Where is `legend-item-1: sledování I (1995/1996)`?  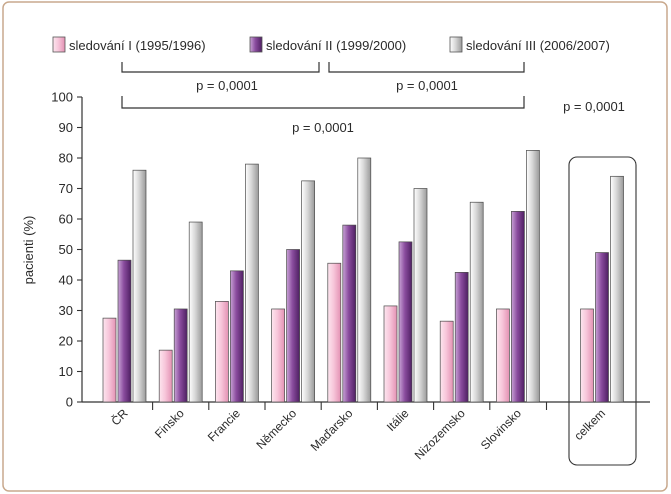
legend-item-1: sledování I (1995/1996) is located at coordinates (129, 44).